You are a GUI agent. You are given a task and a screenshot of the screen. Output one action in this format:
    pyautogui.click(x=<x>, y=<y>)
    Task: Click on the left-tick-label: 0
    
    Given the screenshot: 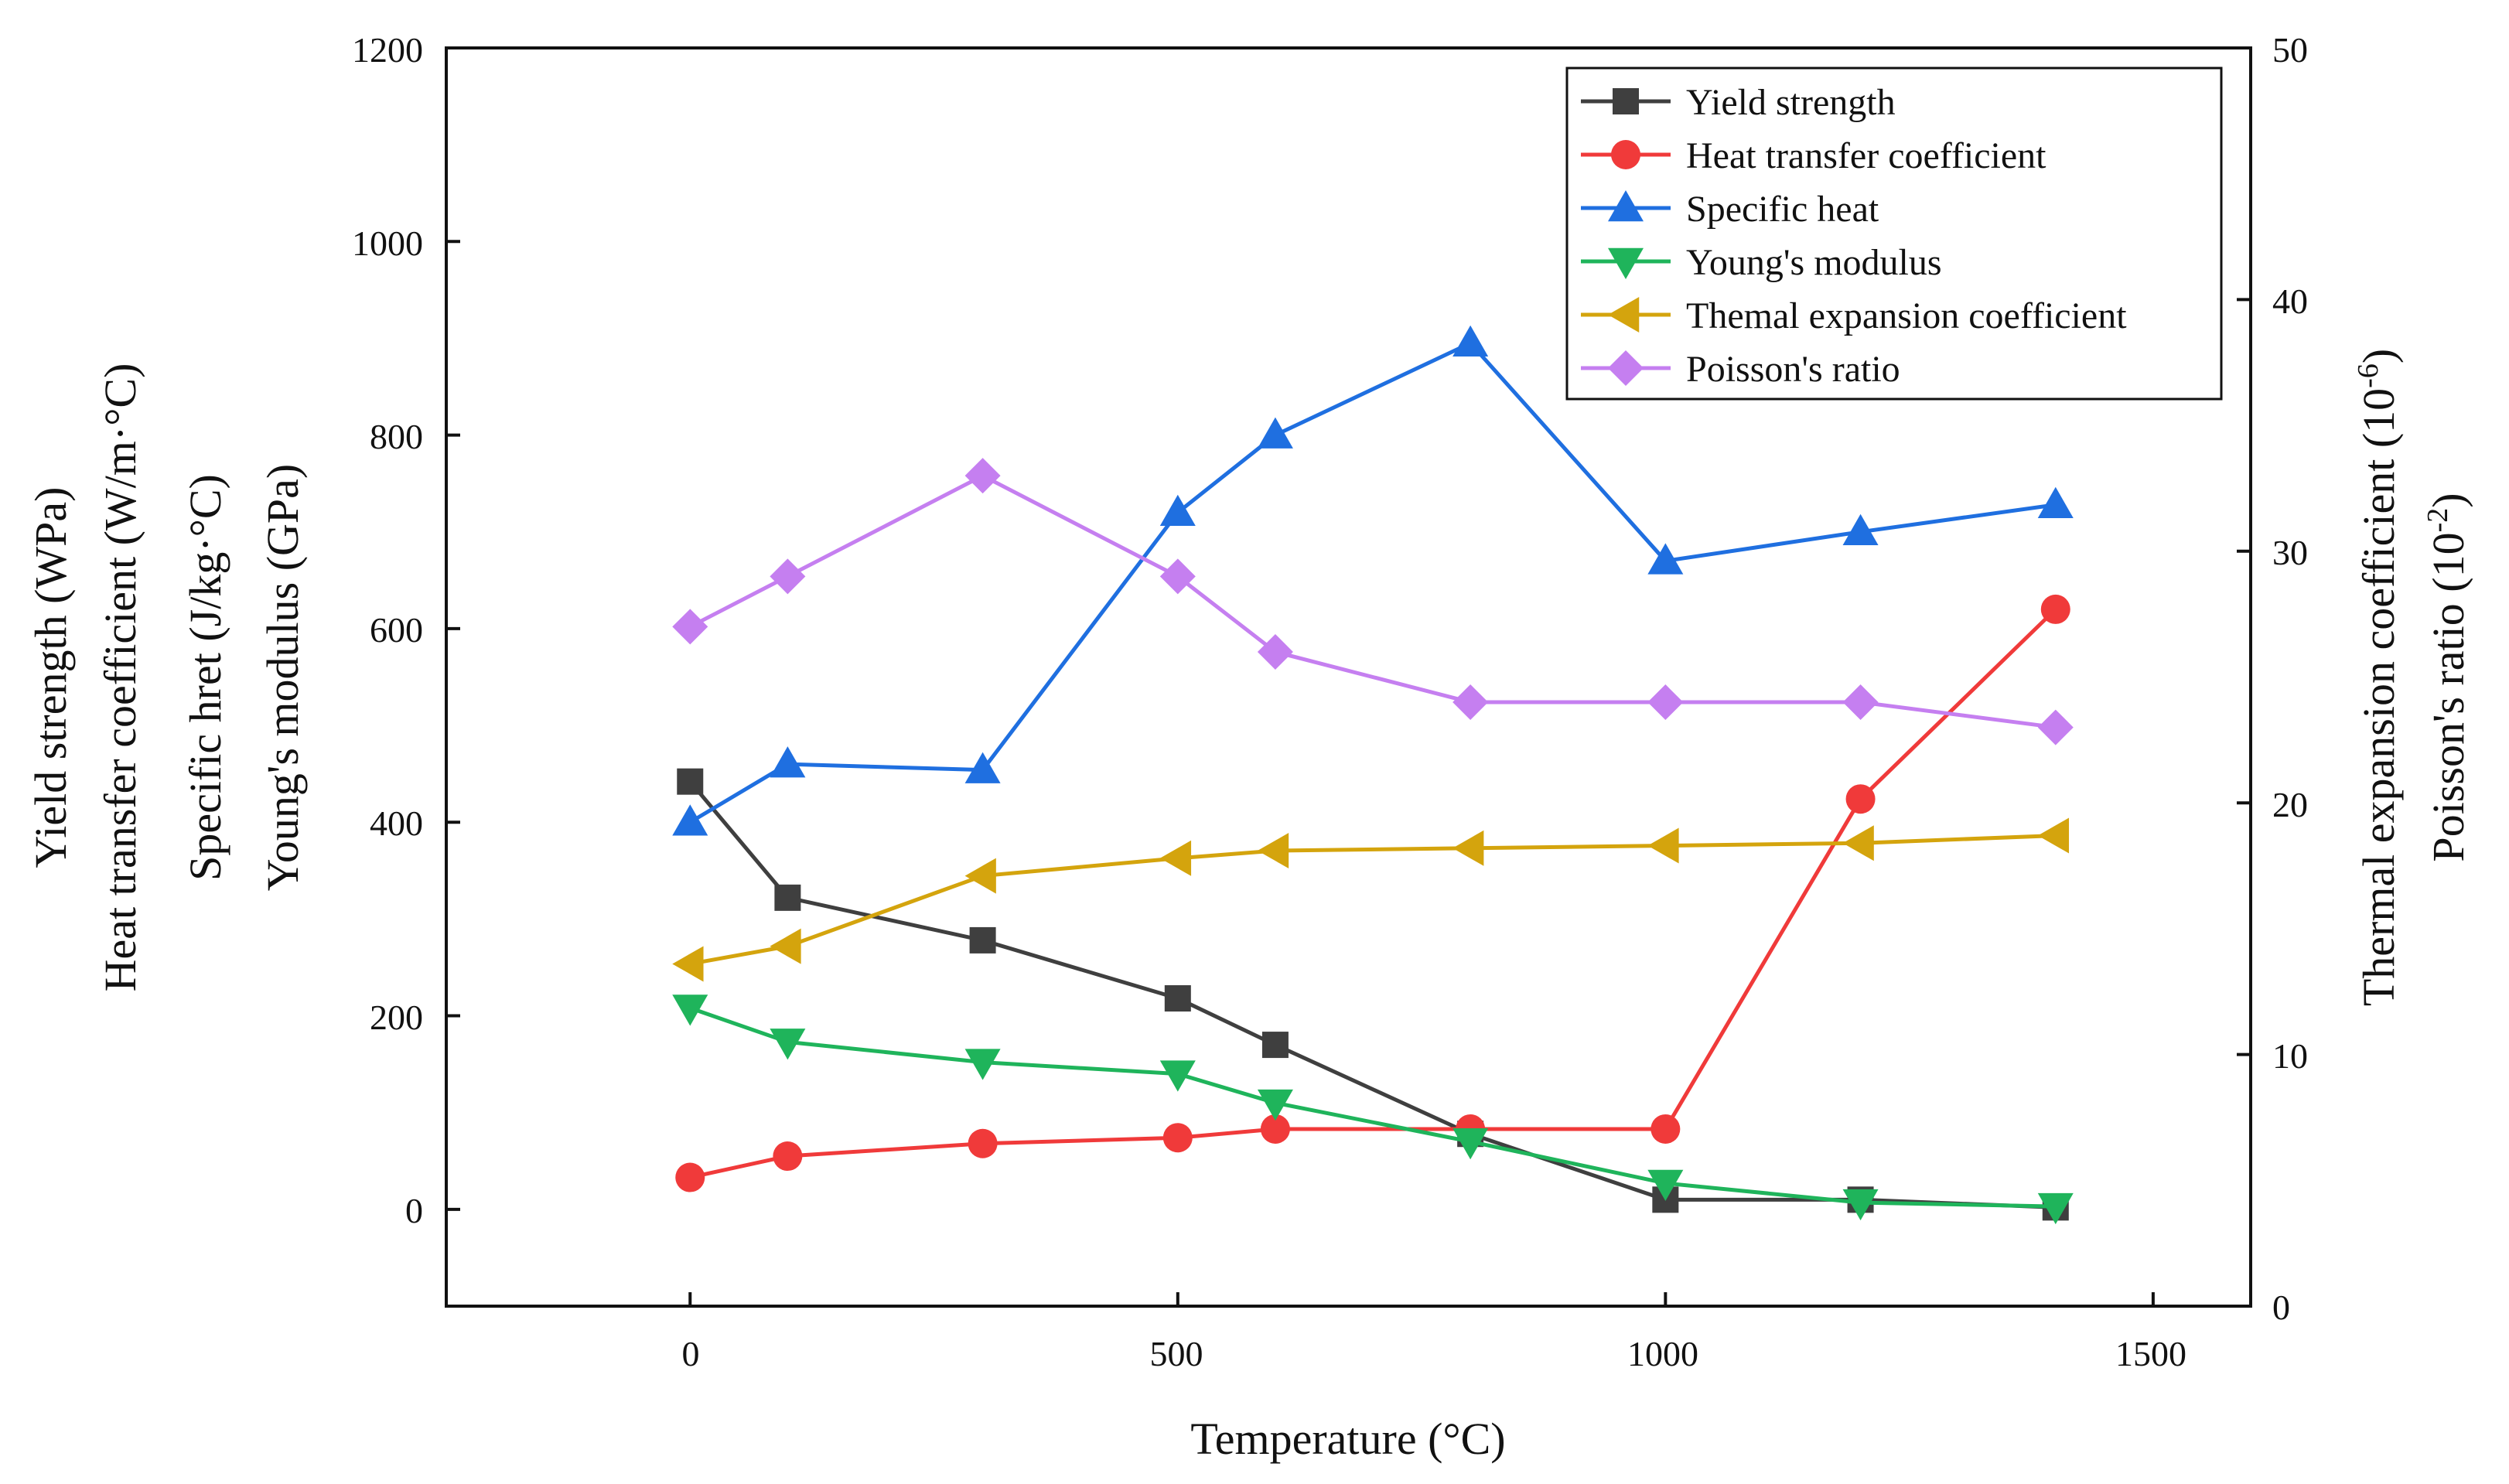 What is the action you would take?
    pyautogui.click(x=414, y=1210)
    